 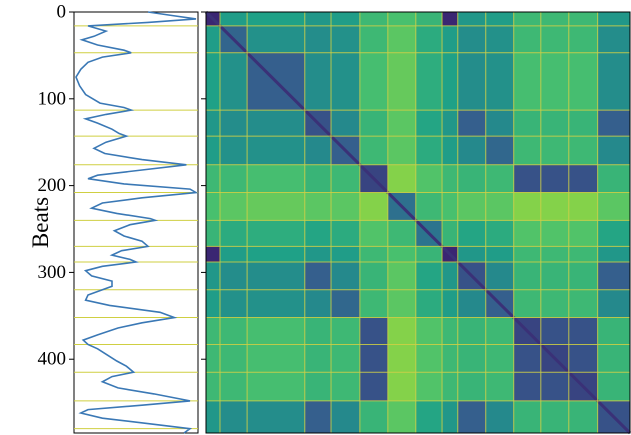 I want to click on y-tick-label: 400, so click(x=52, y=359).